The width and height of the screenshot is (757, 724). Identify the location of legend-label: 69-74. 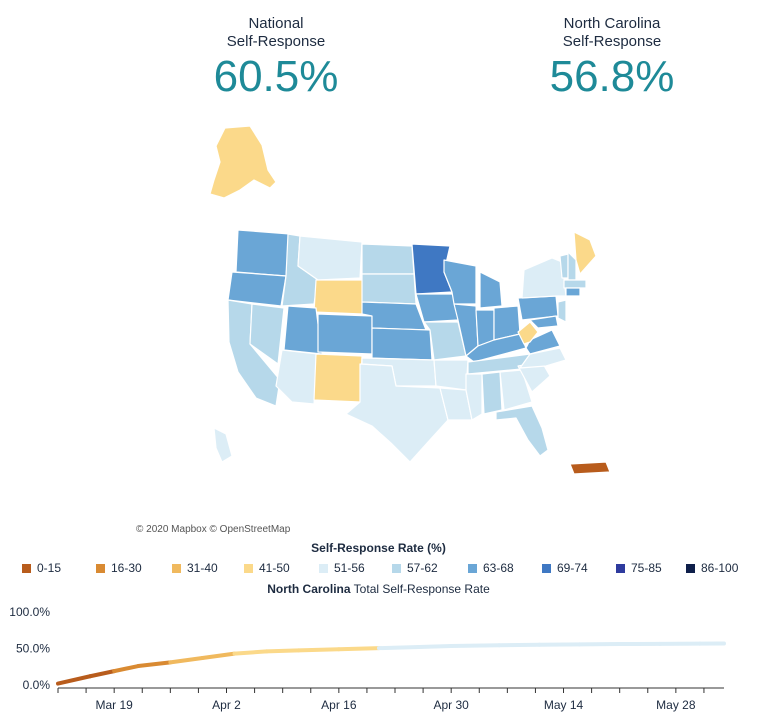
(572, 568).